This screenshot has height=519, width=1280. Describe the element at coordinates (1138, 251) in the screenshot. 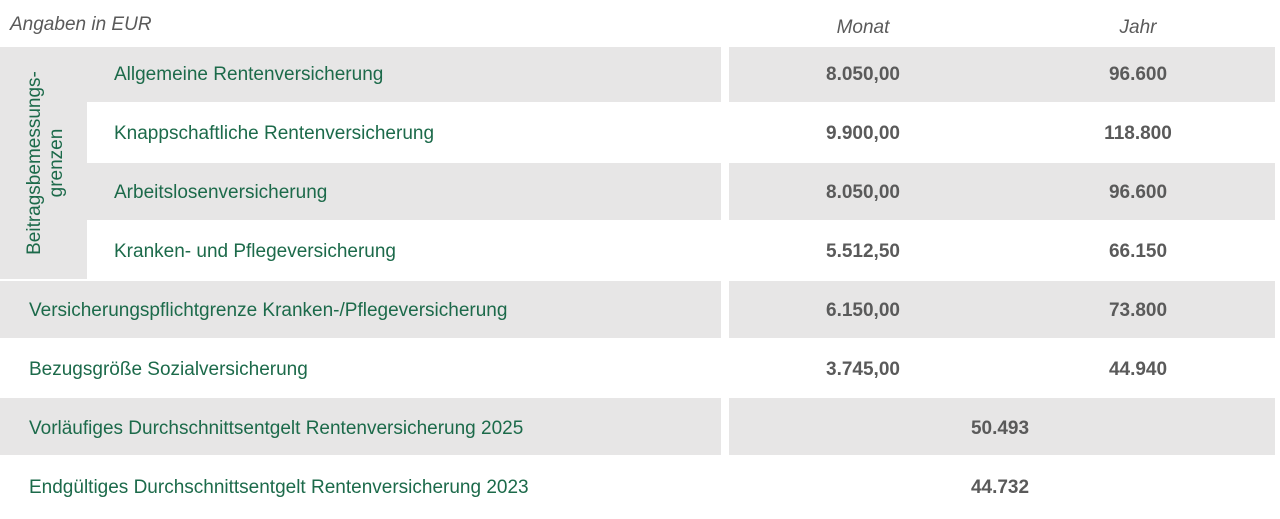

I see `table-cell-jahr: 66.150` at that location.